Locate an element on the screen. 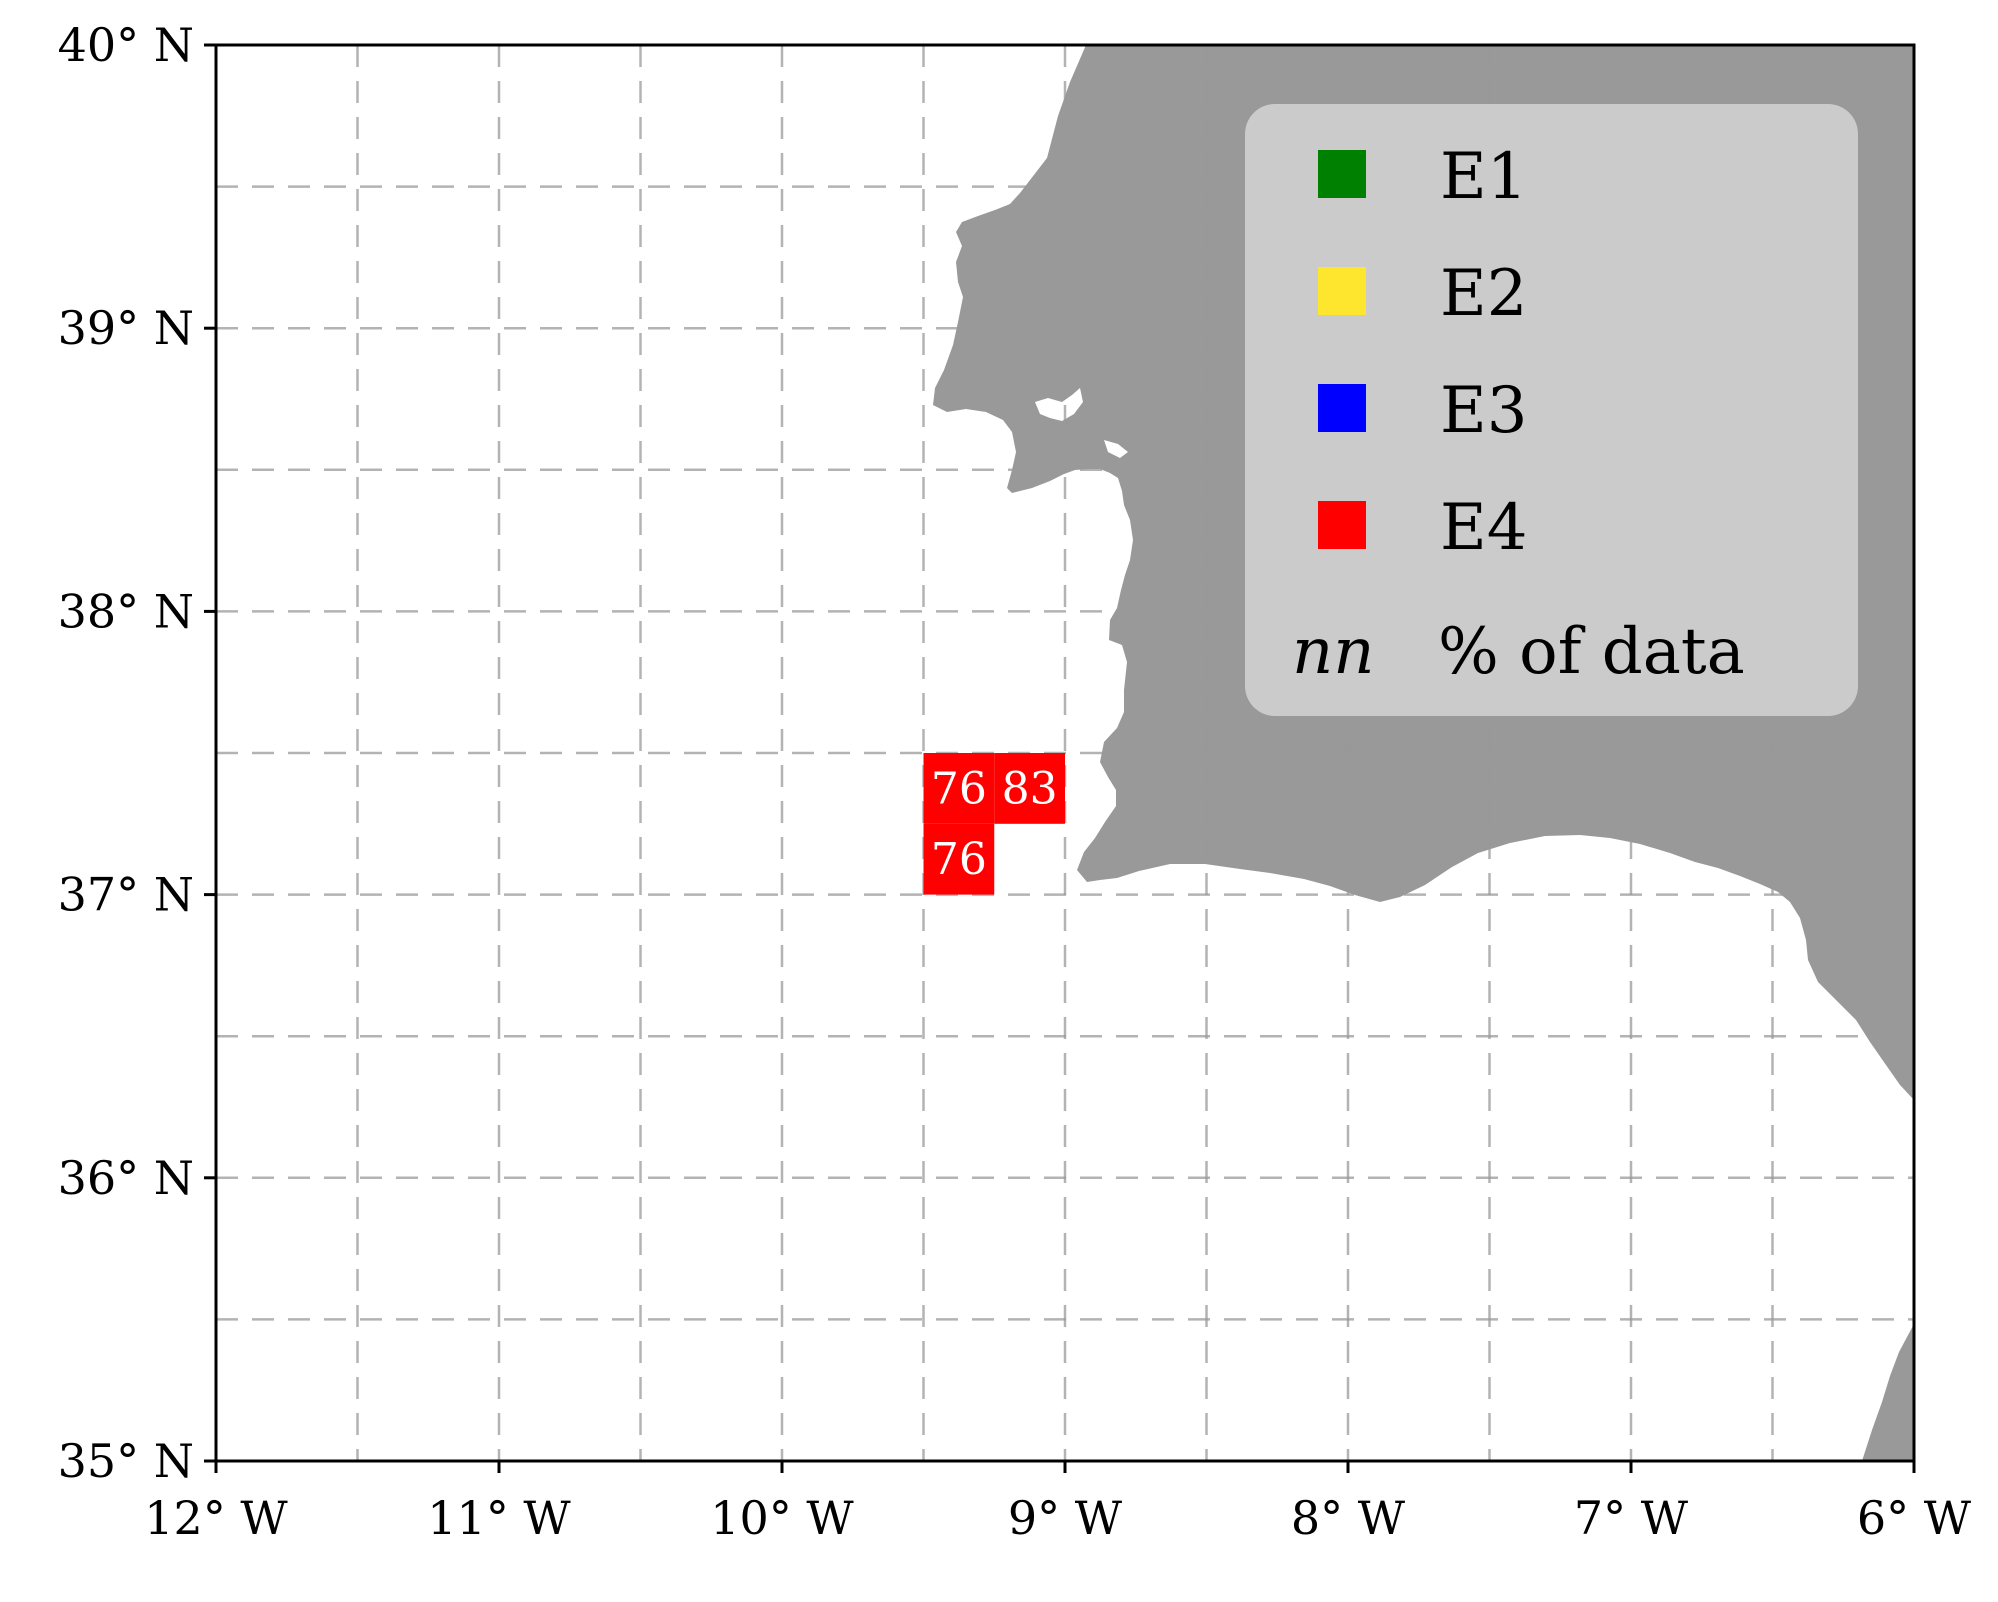 This screenshot has width=1998, height=1602. legend-label-e1: E1 is located at coordinates (1483, 177).